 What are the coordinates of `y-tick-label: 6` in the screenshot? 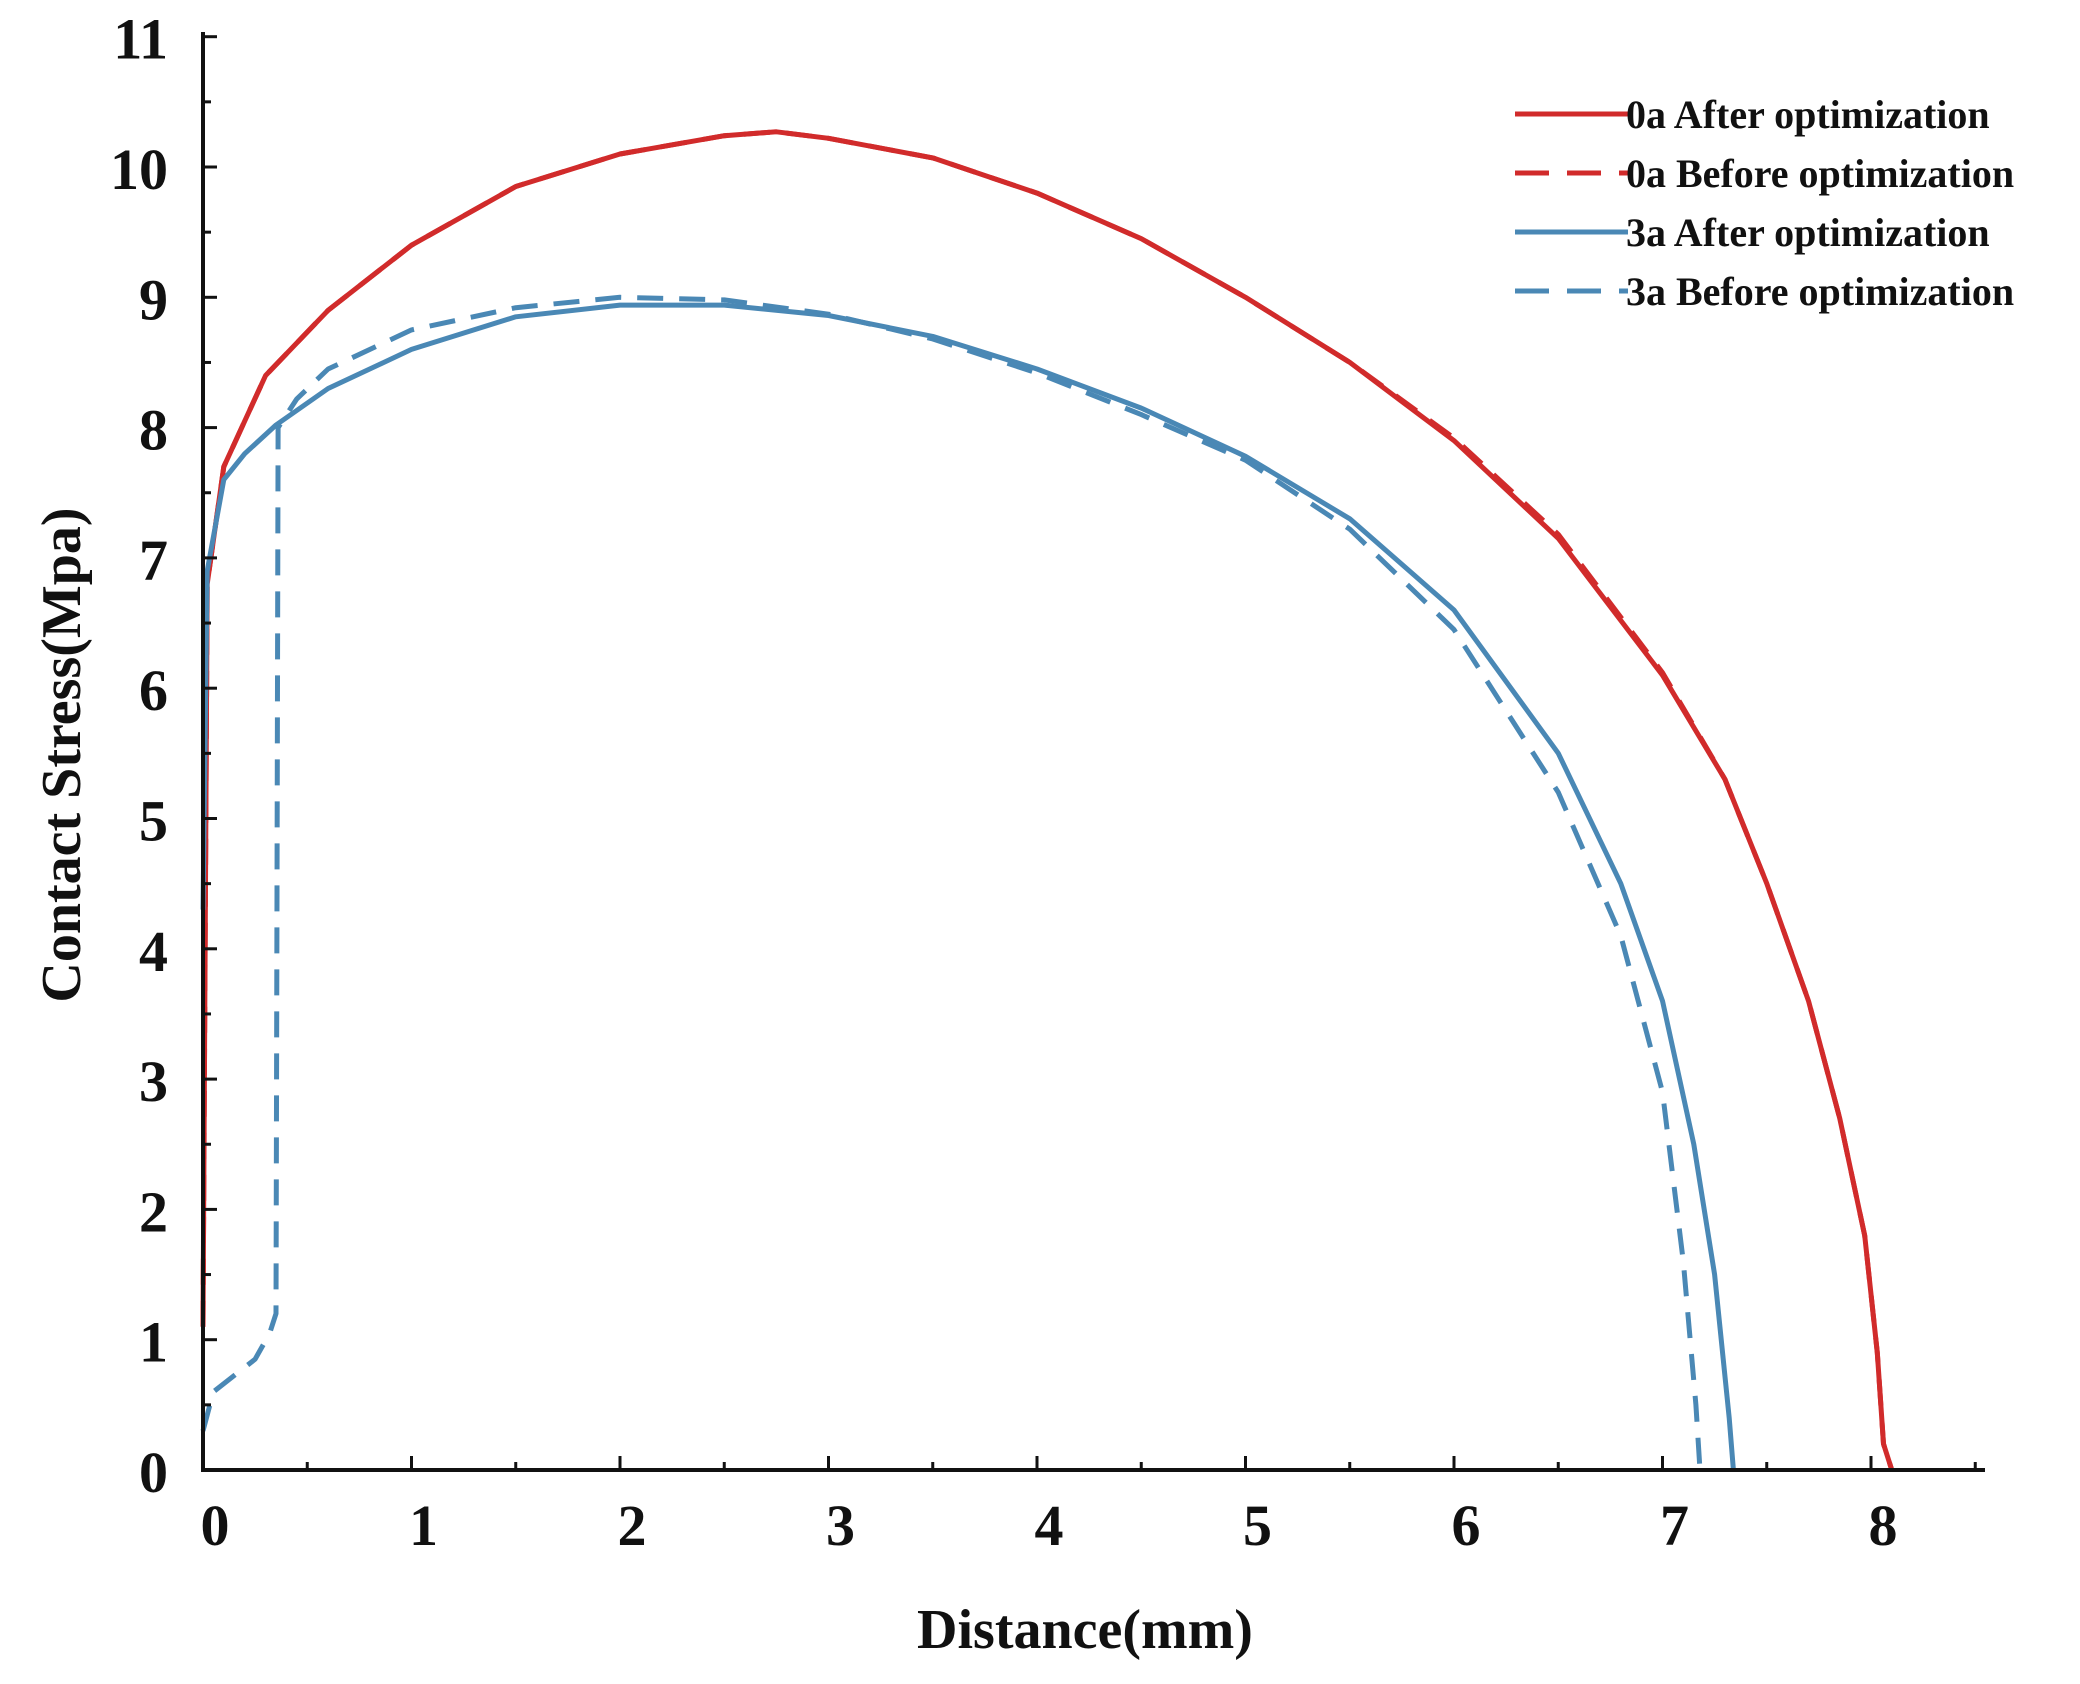 It's located at (153, 690).